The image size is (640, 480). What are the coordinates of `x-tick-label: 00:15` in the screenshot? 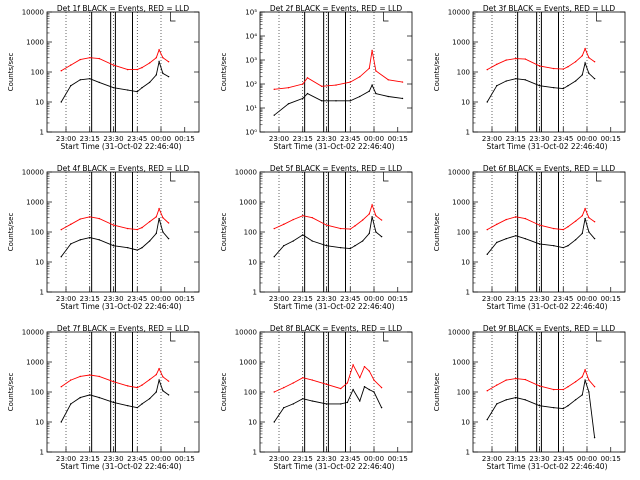 It's located at (185, 139).